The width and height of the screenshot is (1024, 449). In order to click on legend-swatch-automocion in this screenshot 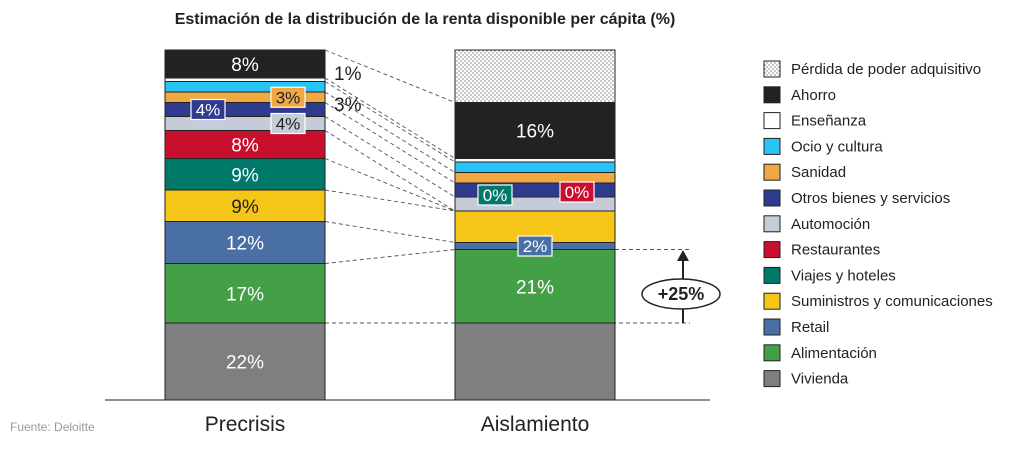, I will do `click(772, 224)`.